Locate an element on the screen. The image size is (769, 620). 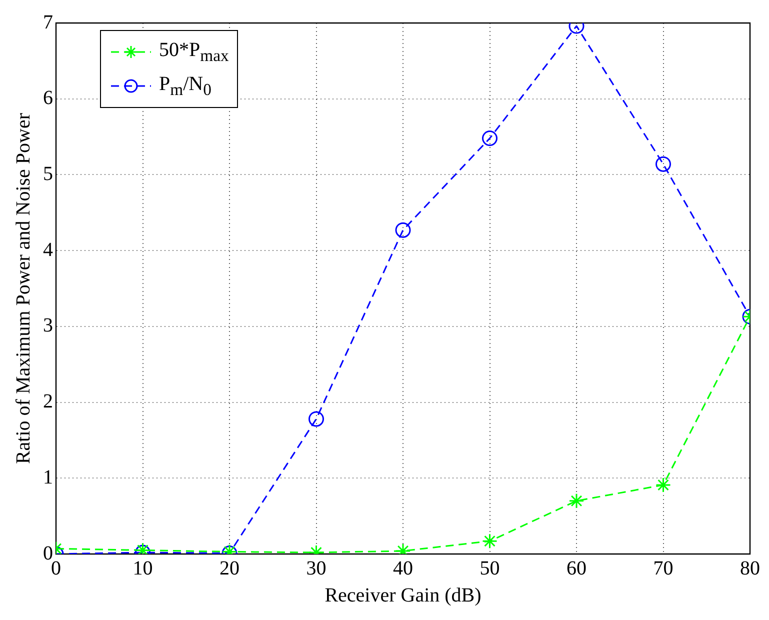
legend-label: P$_{m}$/N$_{0}$ is located at coordinates (185, 86).